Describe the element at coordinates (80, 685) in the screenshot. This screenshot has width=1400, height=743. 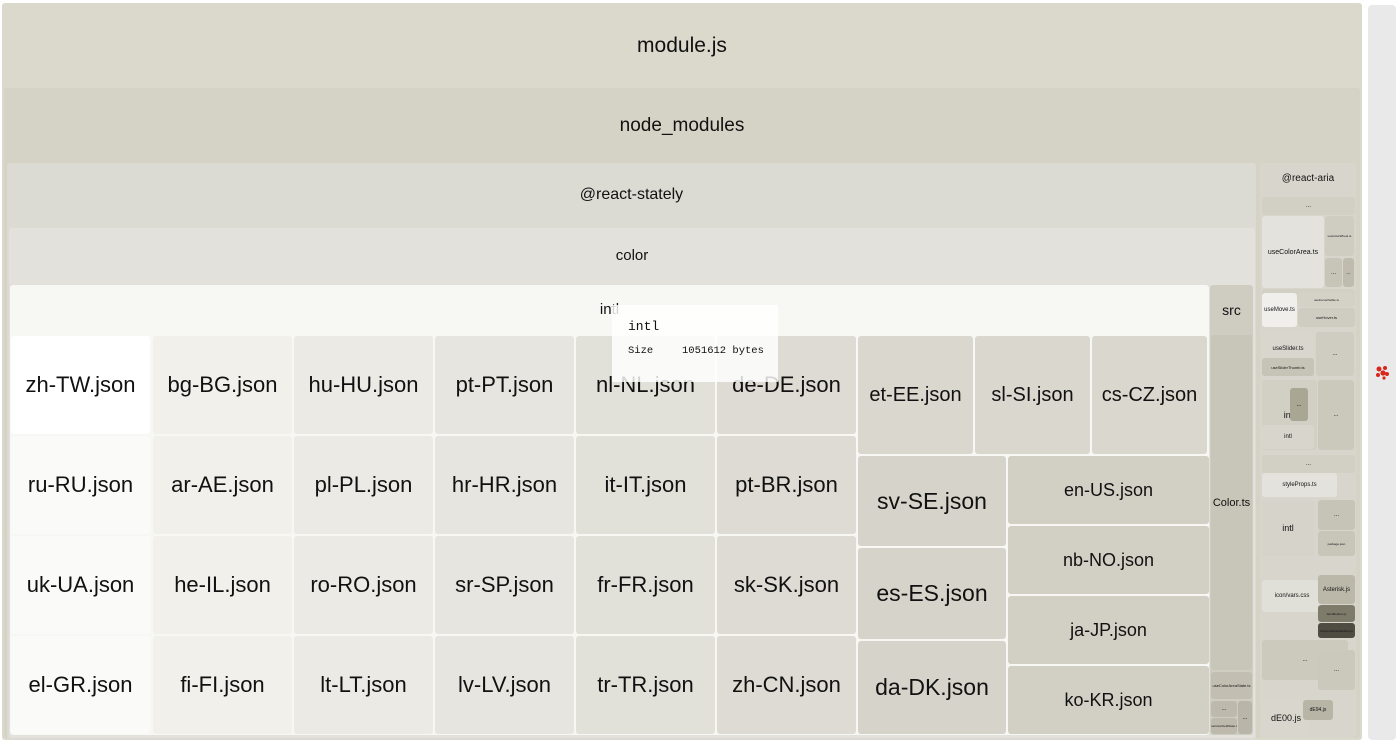
I see `node-locale-file: el-GR.json` at that location.